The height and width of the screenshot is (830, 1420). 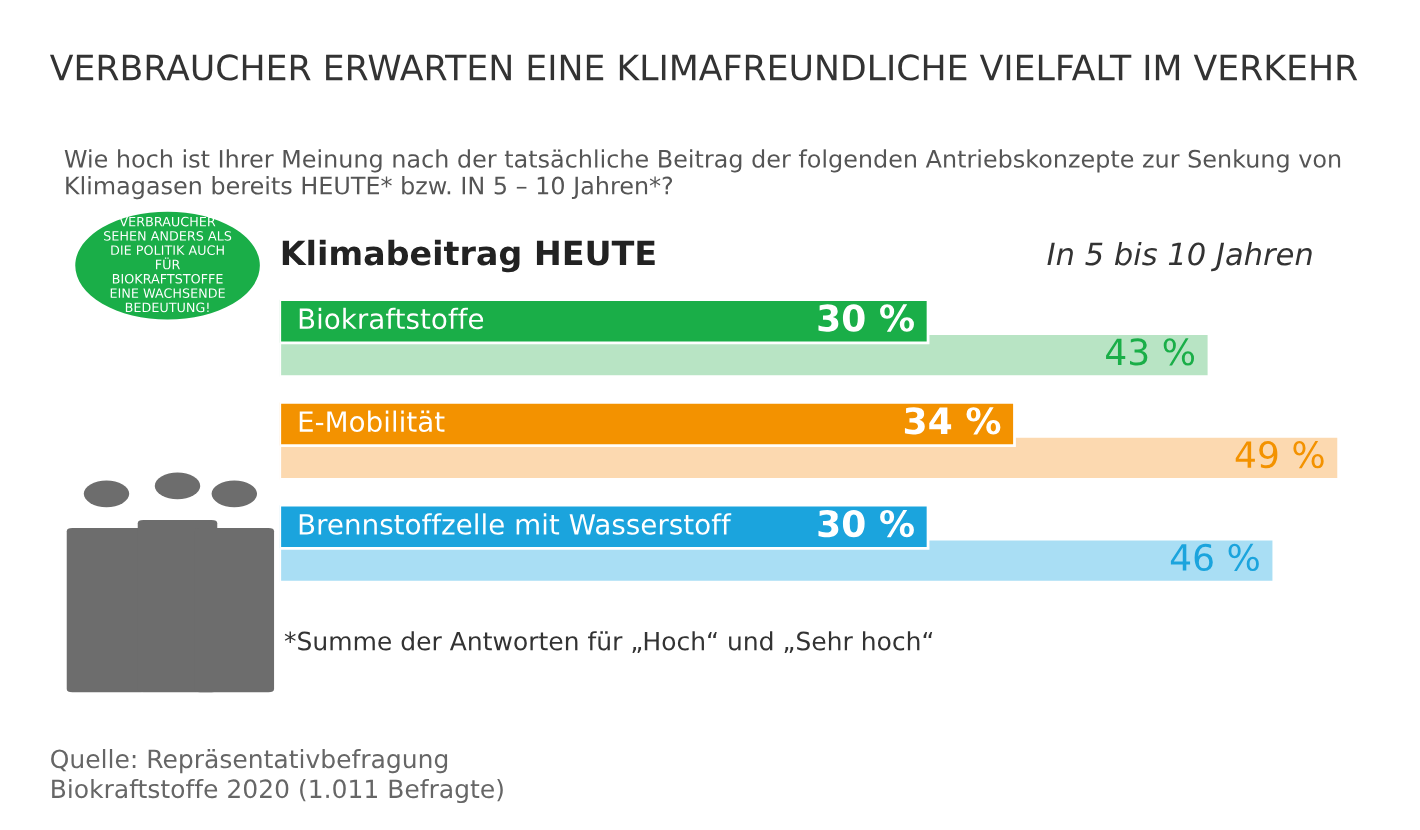 I want to click on y-tick-label: E-Mobilität, so click(x=372, y=421).